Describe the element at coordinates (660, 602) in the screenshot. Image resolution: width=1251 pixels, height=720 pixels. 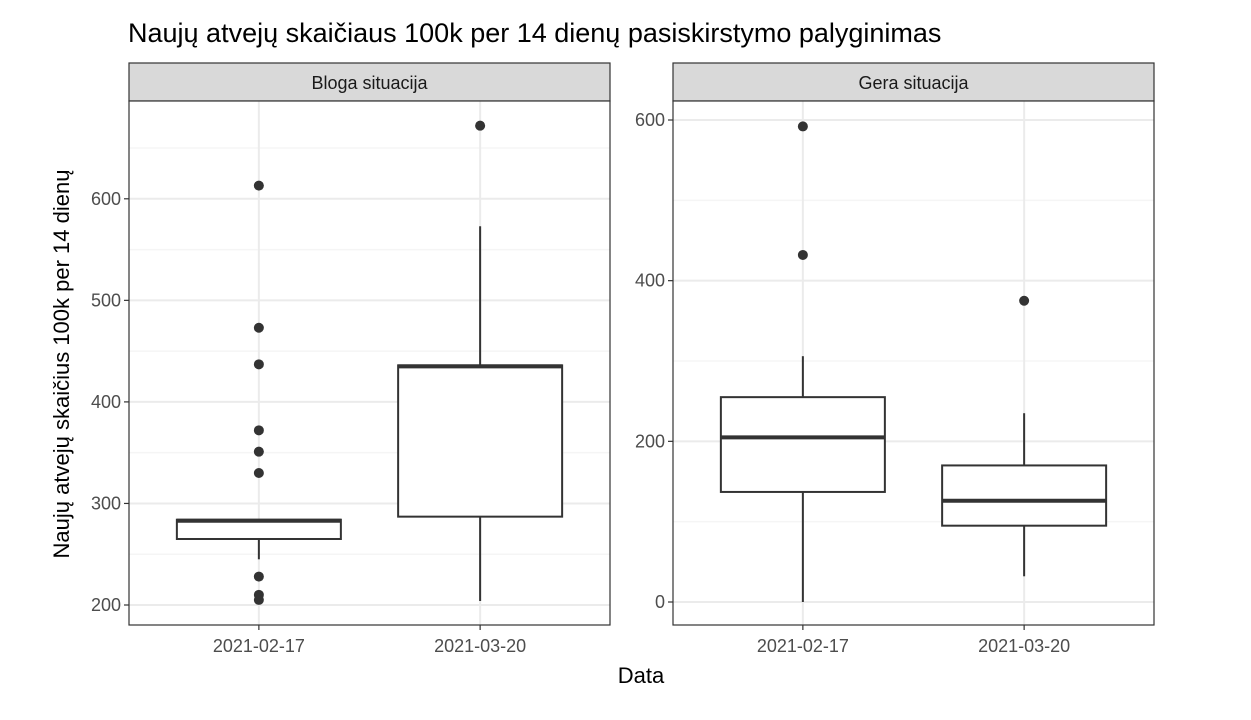
I see `y-tick-label: 0` at that location.